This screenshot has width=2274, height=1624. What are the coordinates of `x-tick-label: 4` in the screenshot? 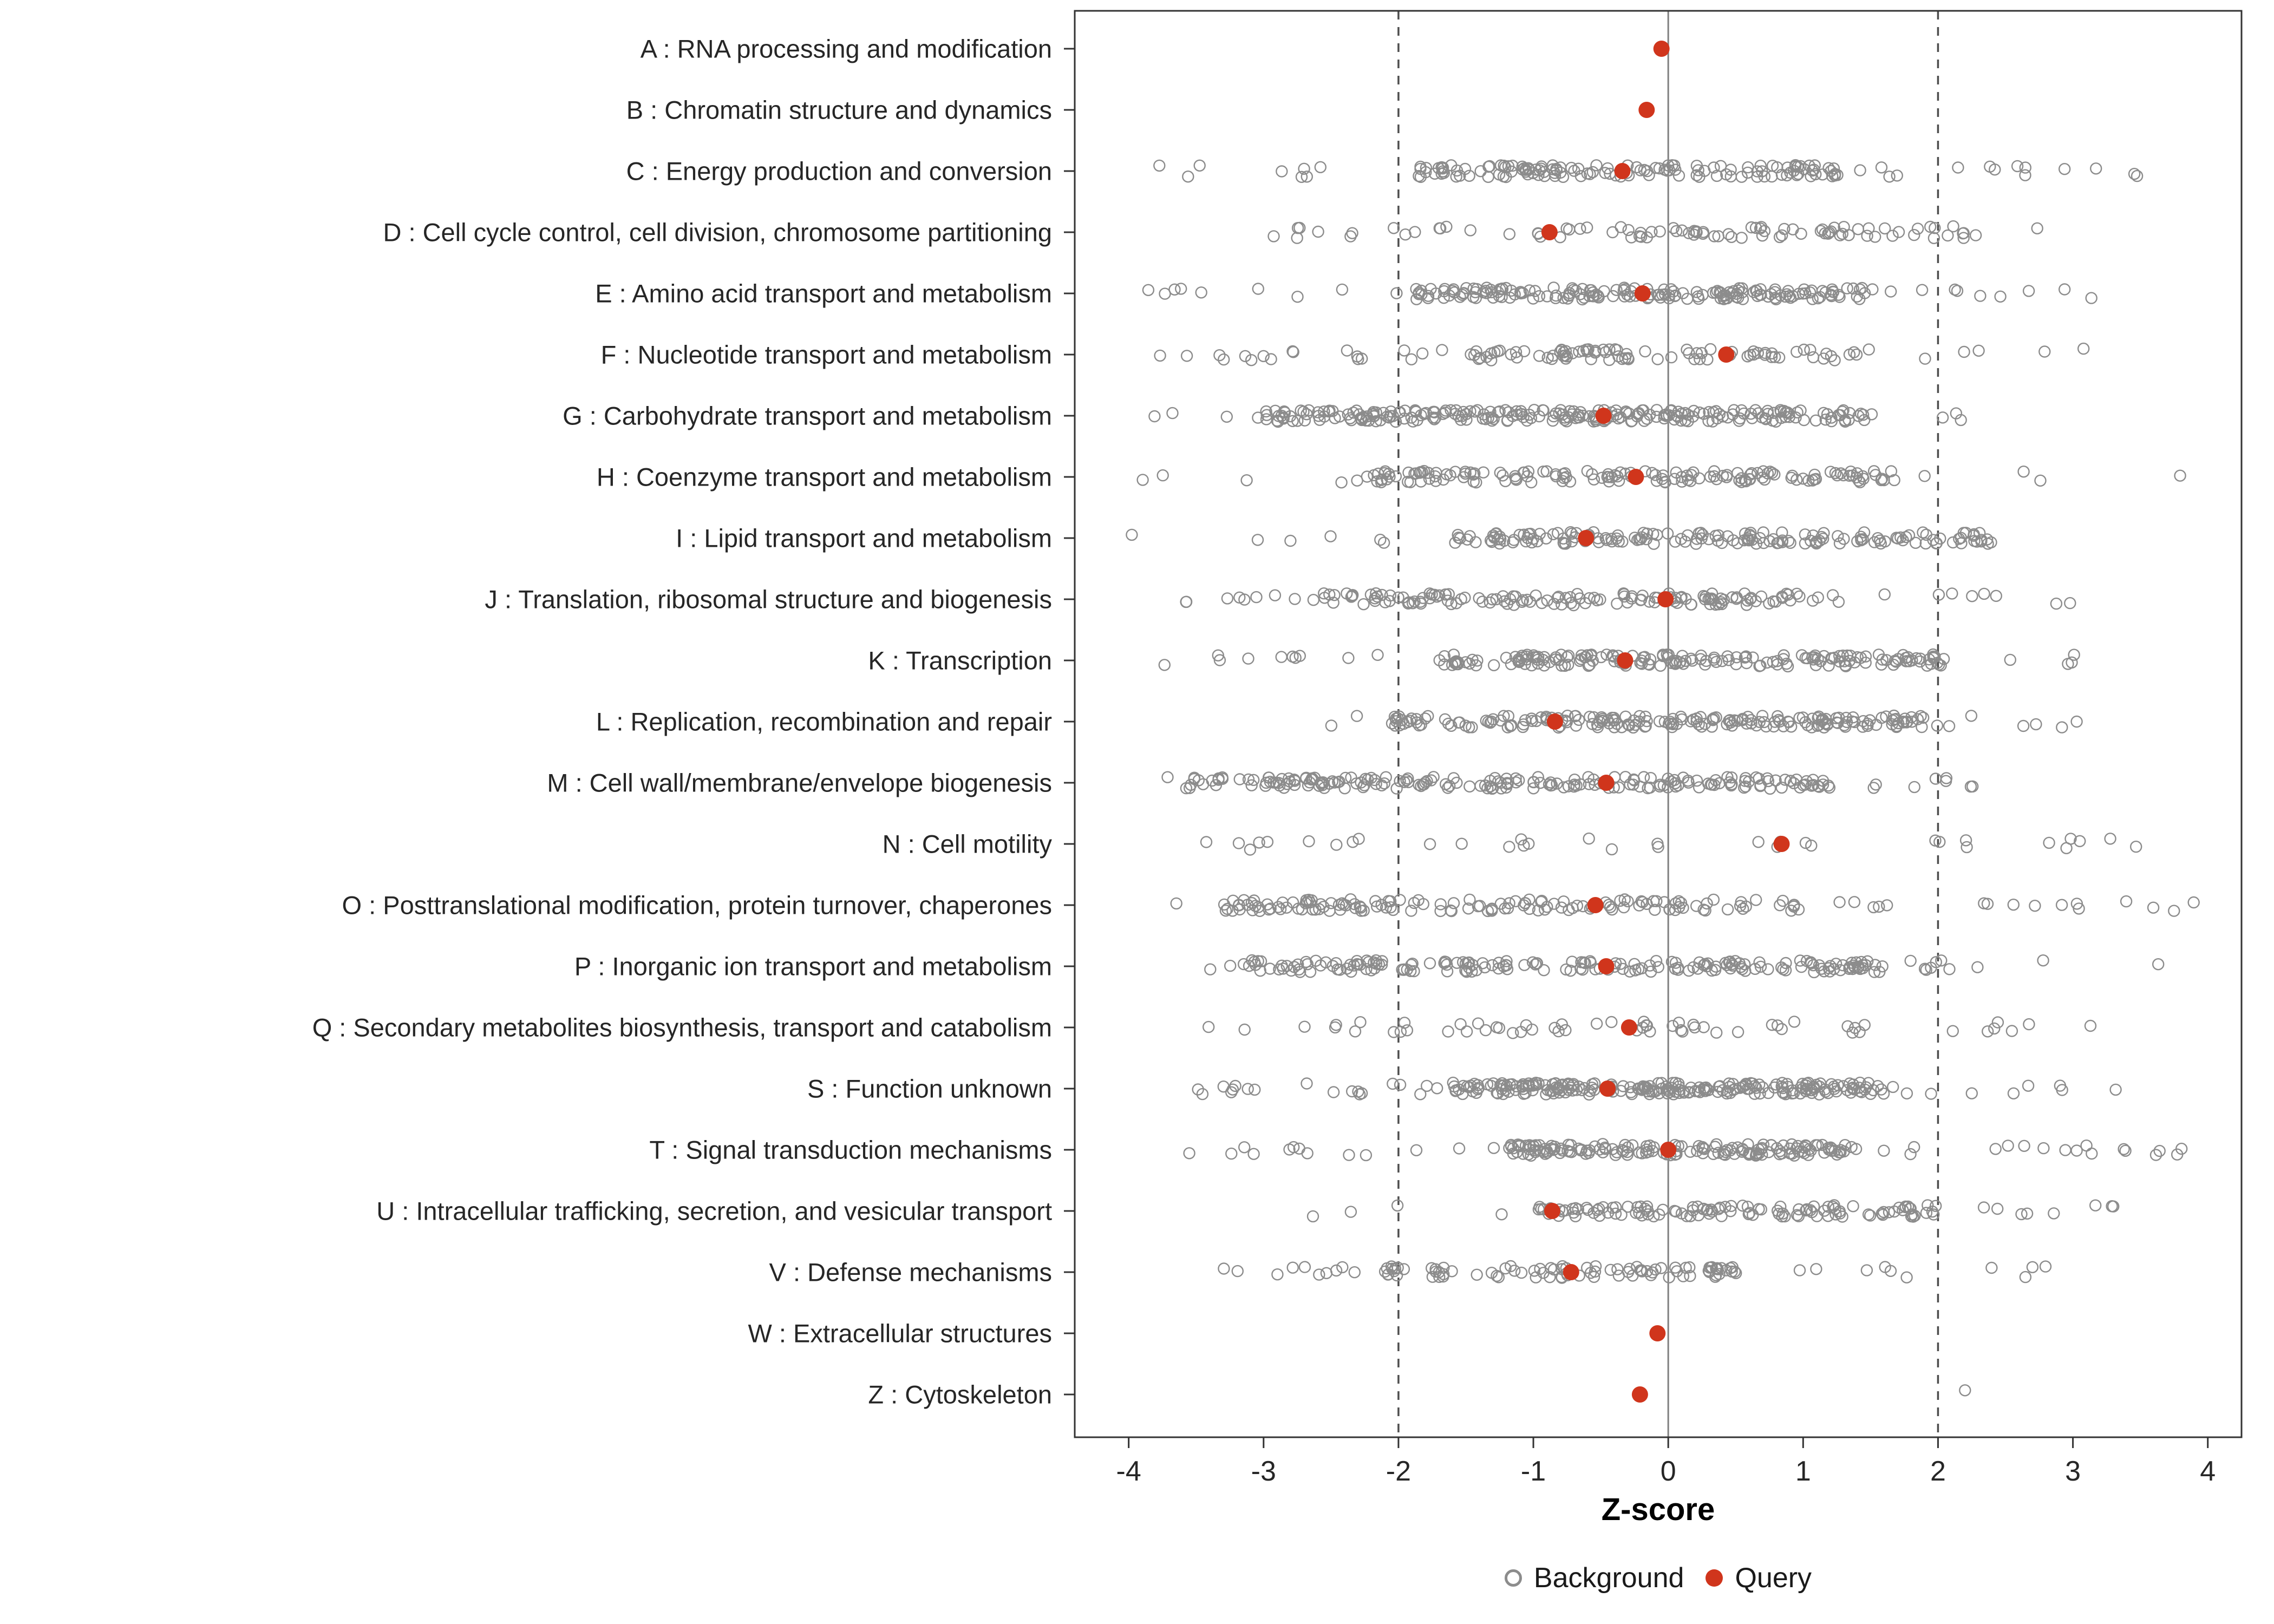 It's located at (2208, 1472).